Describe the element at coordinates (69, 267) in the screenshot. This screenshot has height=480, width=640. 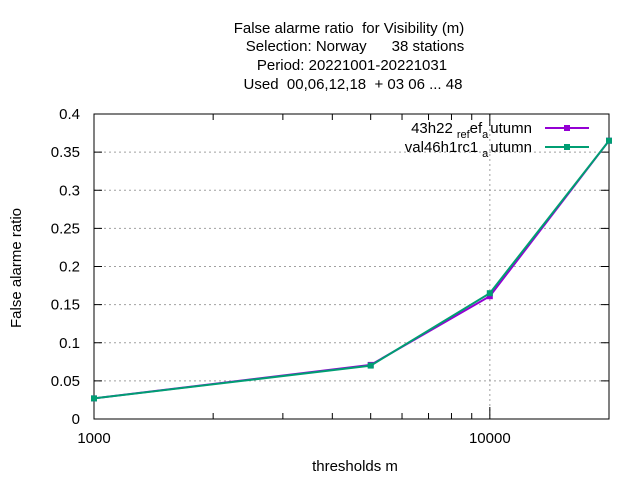
I see `y-tick-label: 0.2` at that location.